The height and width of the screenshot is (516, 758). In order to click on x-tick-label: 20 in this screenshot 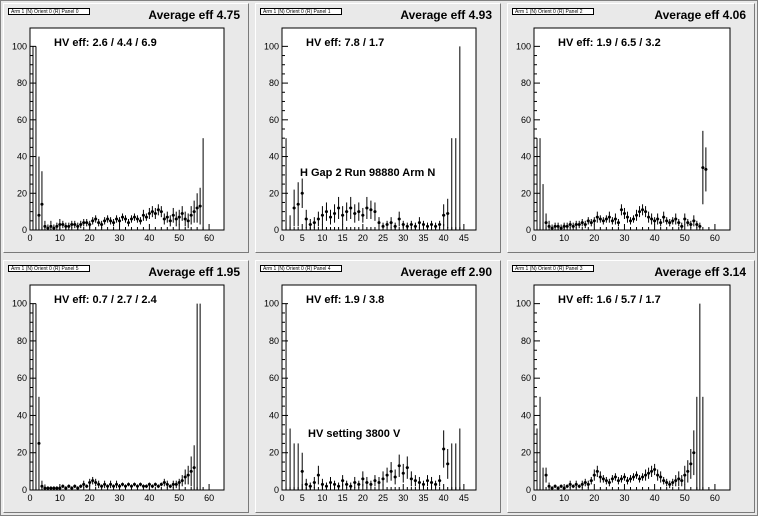, I will do `click(90, 238)`.